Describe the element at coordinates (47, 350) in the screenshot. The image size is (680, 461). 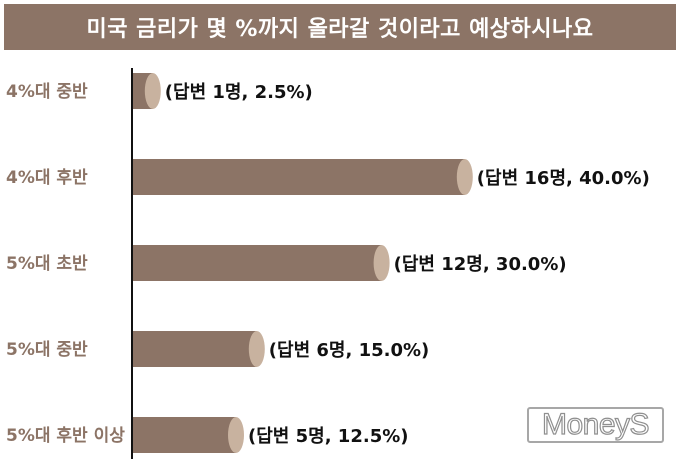
I see `category-label: 5%대 중반` at that location.